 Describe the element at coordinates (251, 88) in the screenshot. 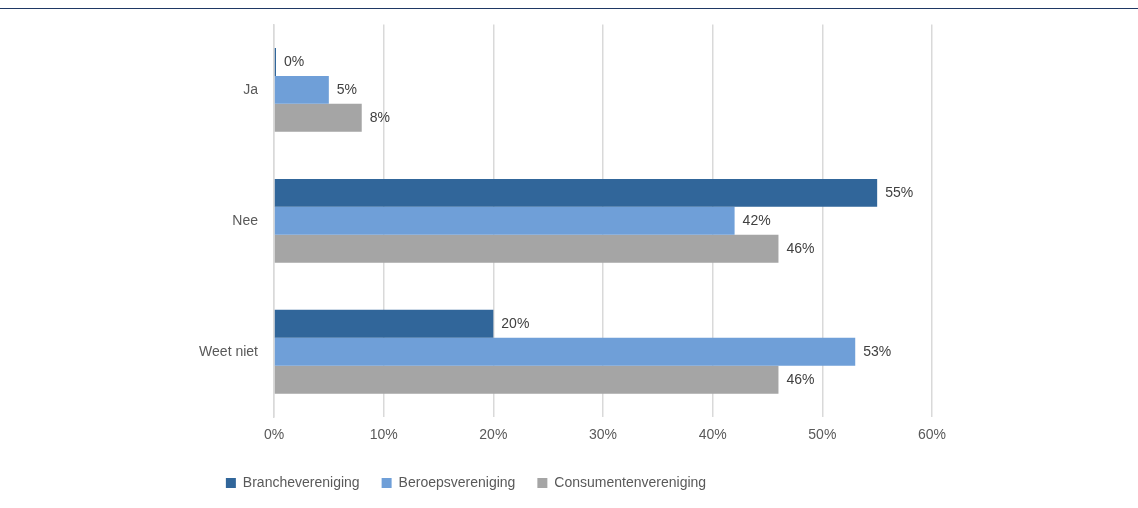

I see `y-tick-label: Ja` at that location.